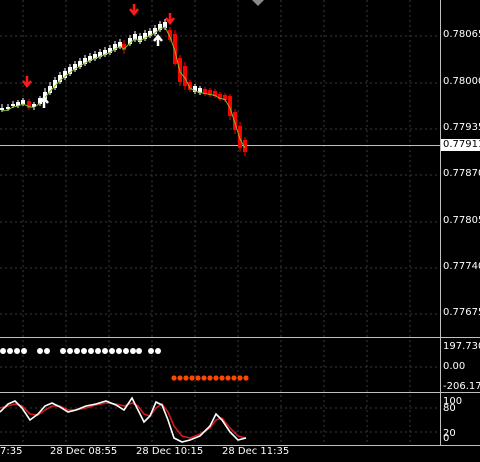  Describe the element at coordinates (461, 312) in the screenshot. I see `price-label: 0.77675` at that location.